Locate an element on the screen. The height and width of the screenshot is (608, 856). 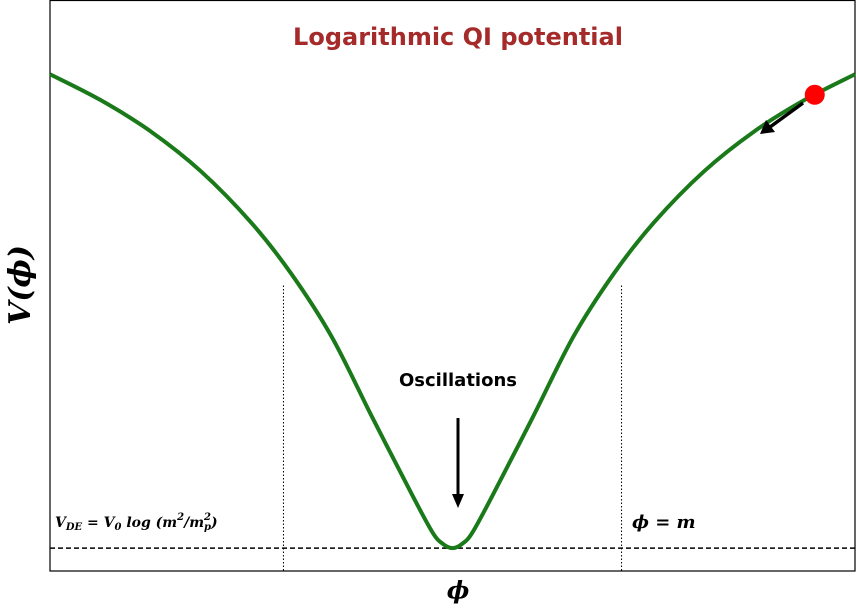
chart-title: Logarithmic QI potential is located at coordinates (458, 37).